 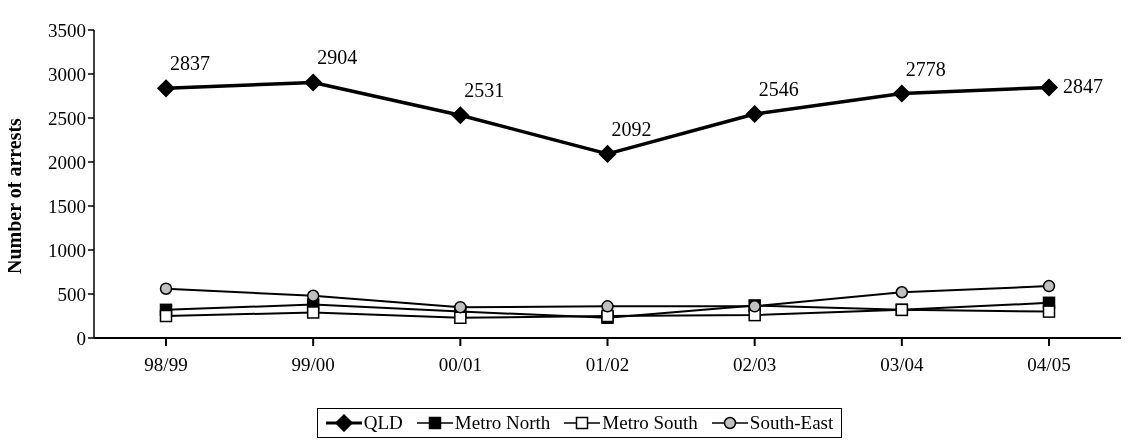 What do you see at coordinates (650, 423) in the screenshot?
I see `legend-label: Metro South` at bounding box center [650, 423].